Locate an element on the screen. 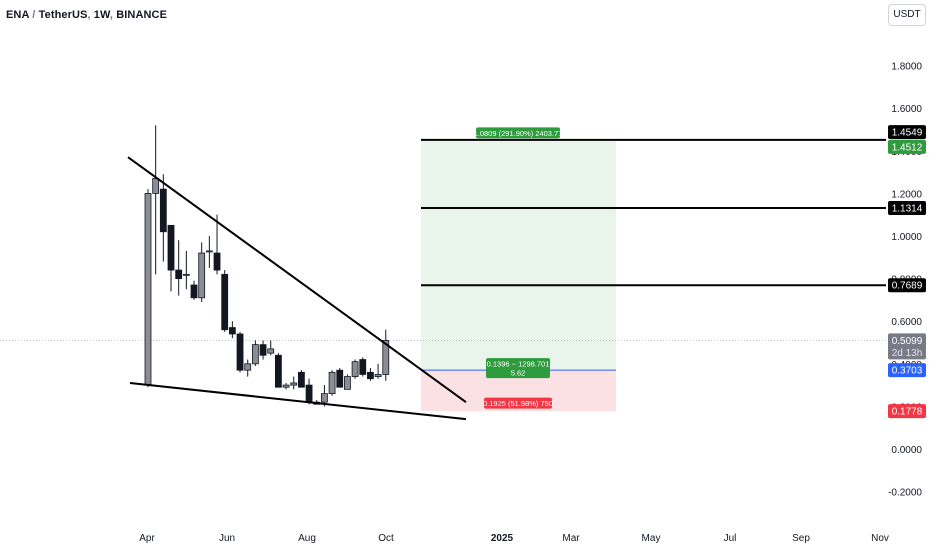 The height and width of the screenshot is (550, 932). symbol-title: ENA / TetherUS, 1W, BINANCE is located at coordinates (87, 15).